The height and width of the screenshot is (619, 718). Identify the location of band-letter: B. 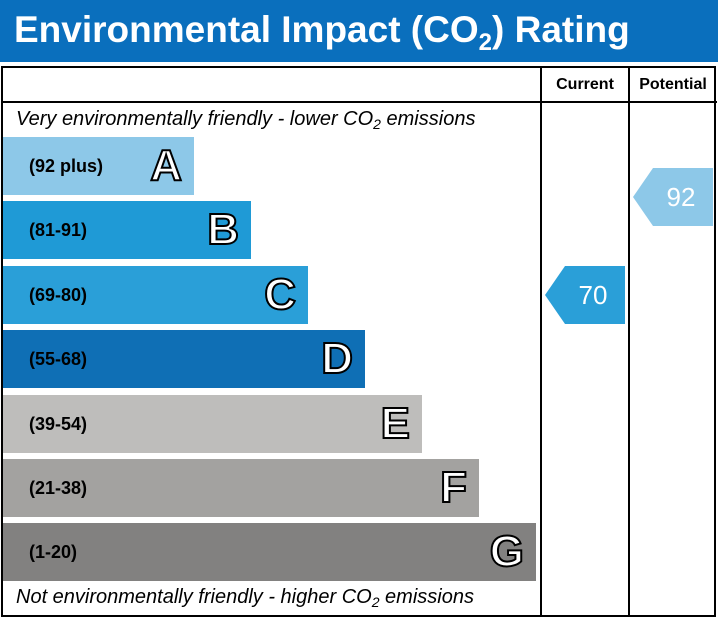
(223, 229).